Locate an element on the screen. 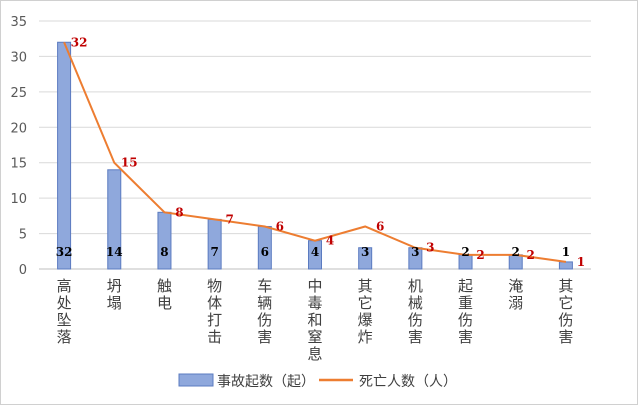 The image size is (638, 405). y-tick-label: 0 is located at coordinates (23, 270).